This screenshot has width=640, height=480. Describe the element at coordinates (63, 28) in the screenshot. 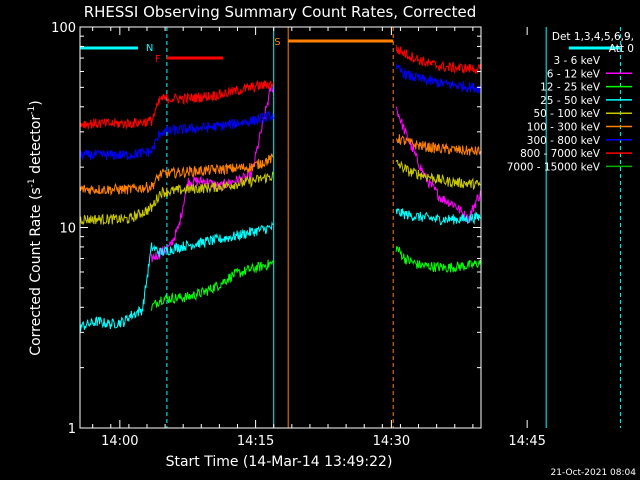

I see `y-tick-label: 100` at that location.